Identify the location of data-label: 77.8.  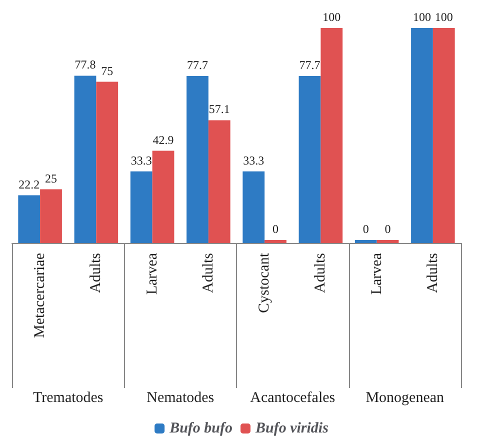
(85, 65).